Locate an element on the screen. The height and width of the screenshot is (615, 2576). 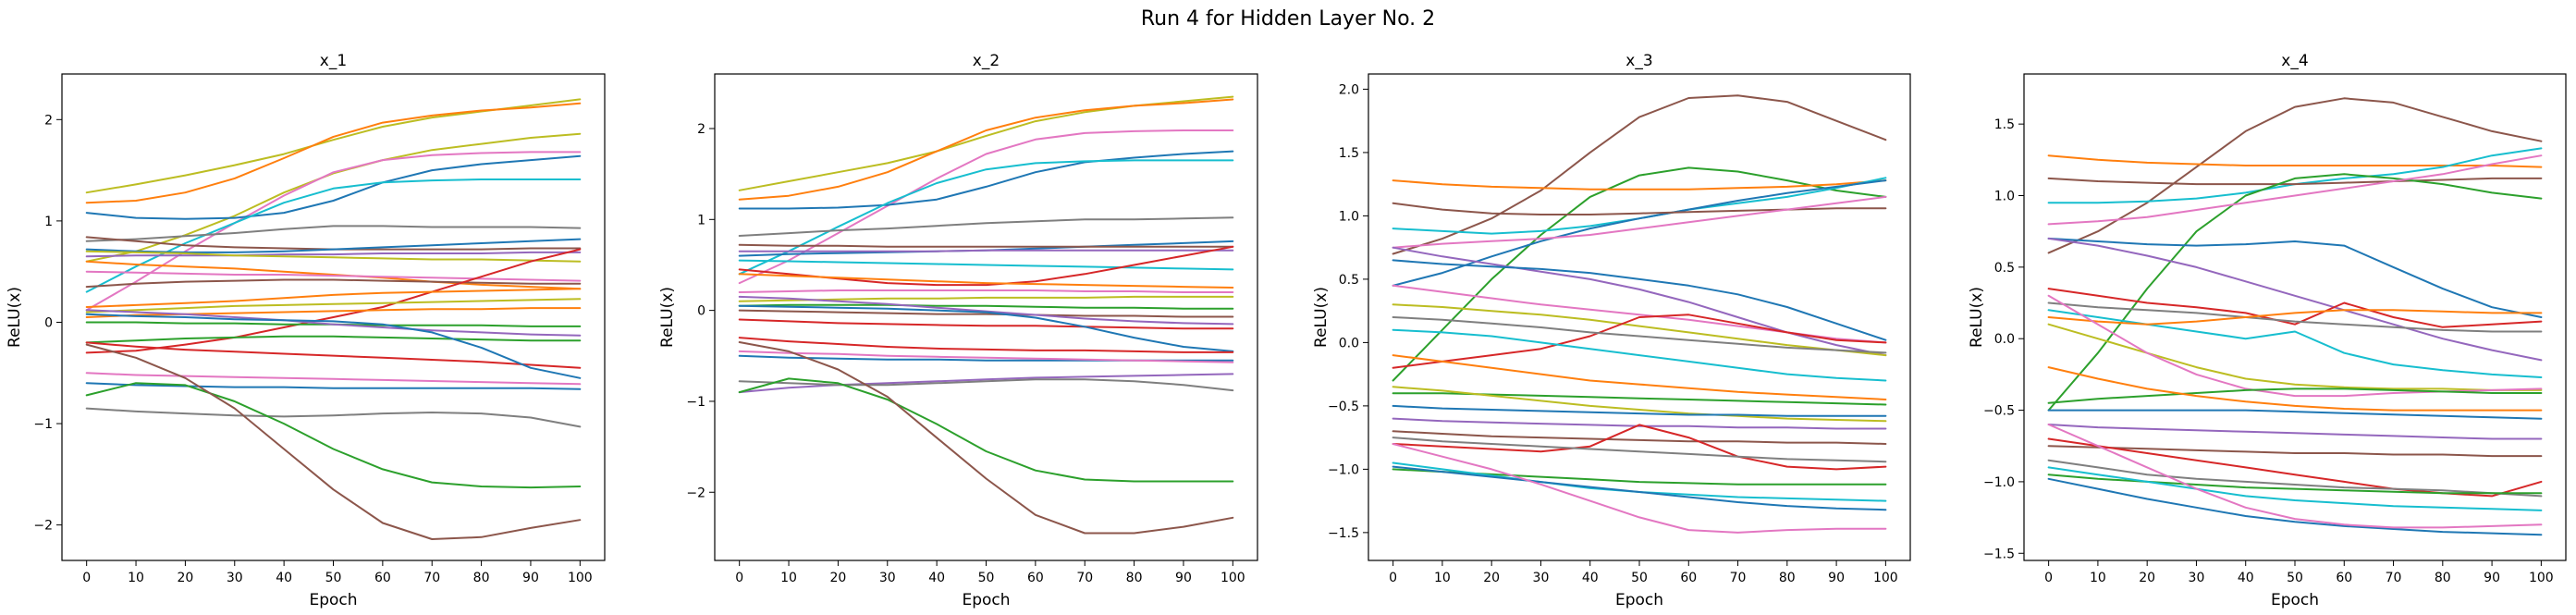
x-tick-label: 0 is located at coordinates (739, 578).